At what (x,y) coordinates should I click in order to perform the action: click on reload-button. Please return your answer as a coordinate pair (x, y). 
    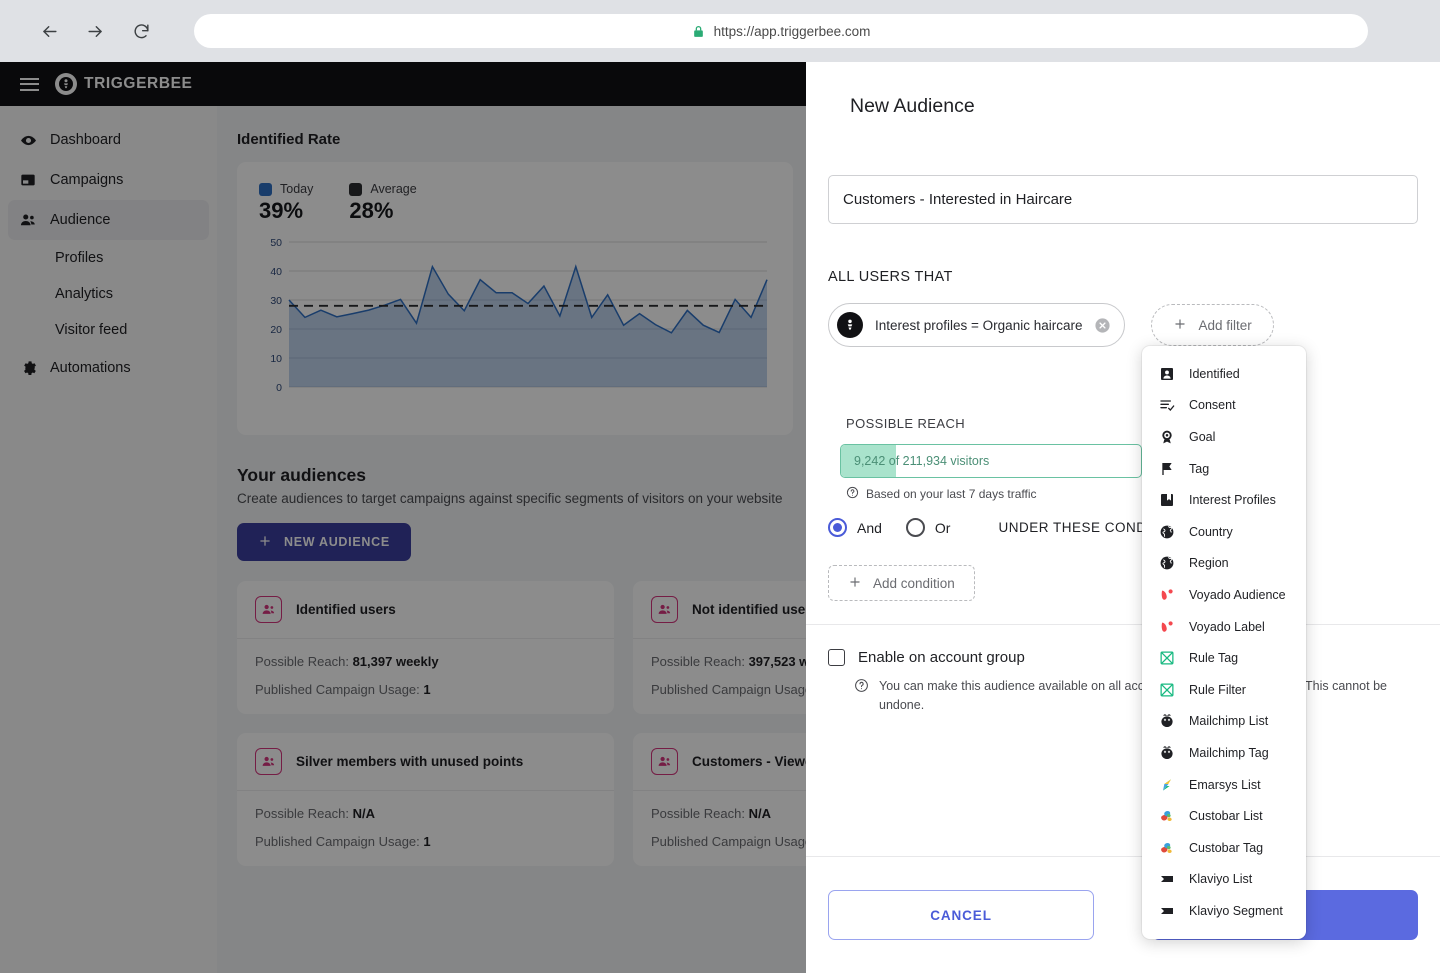
    Looking at the image, I should click on (141, 31).